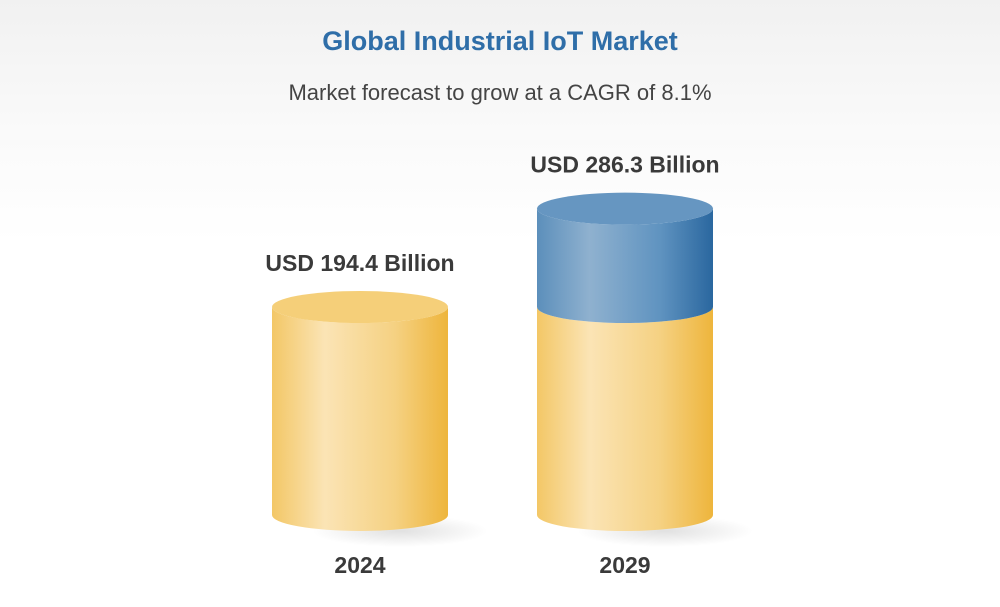 This screenshot has height=607, width=1000. I want to click on cylinder-growth-2029, so click(625, 265).